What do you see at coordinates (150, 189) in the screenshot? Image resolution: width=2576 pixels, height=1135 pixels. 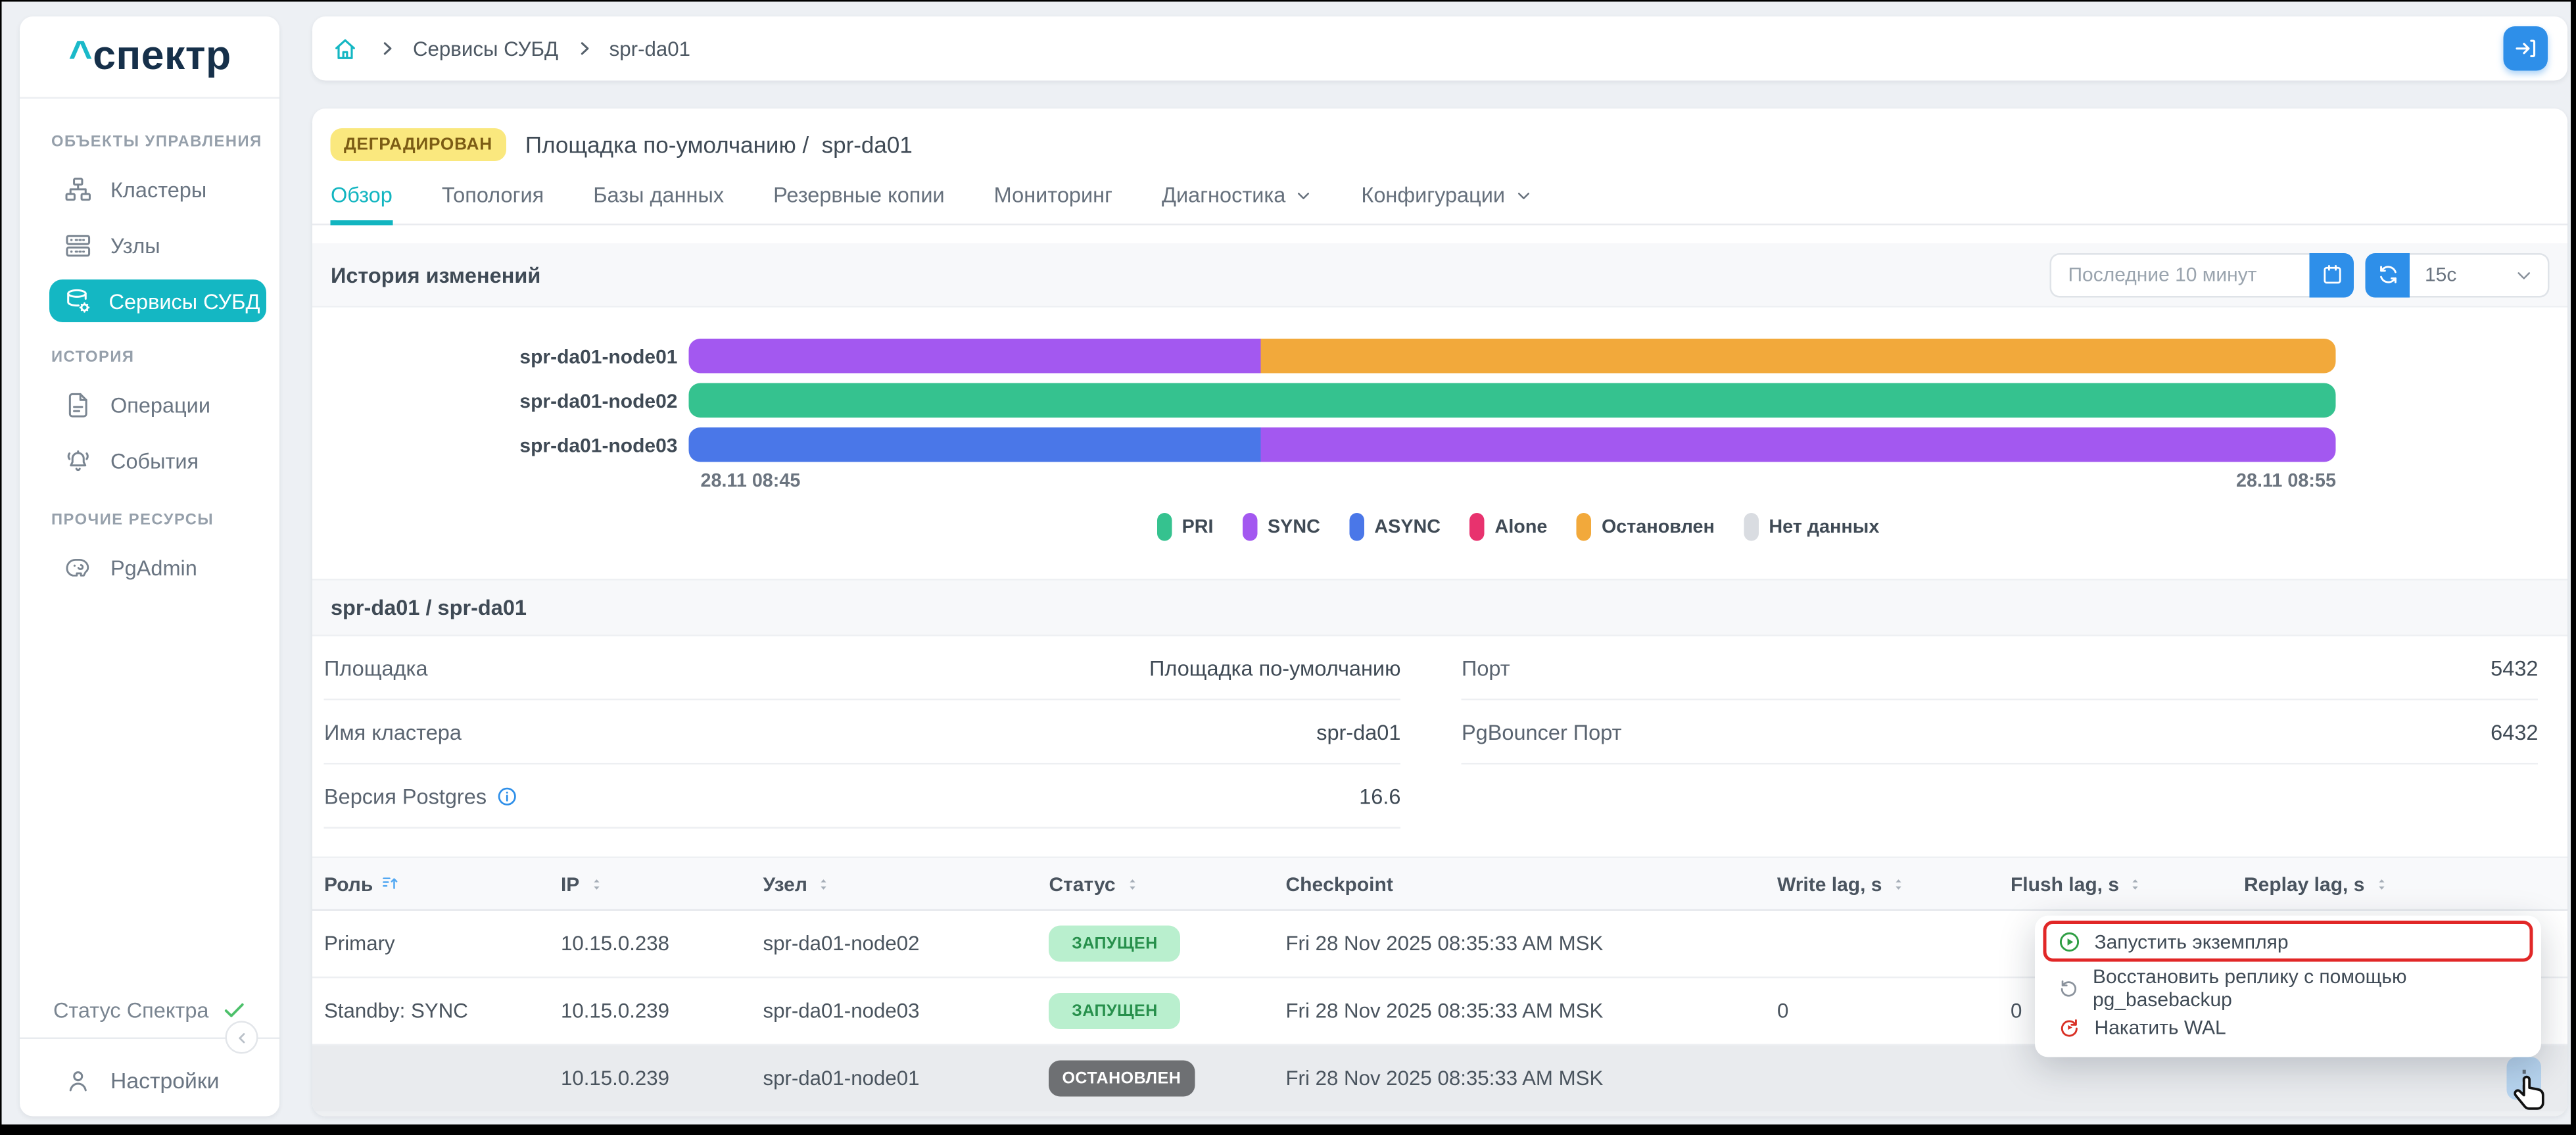 I see `sidebar-item-clusters: Кластеры` at bounding box center [150, 189].